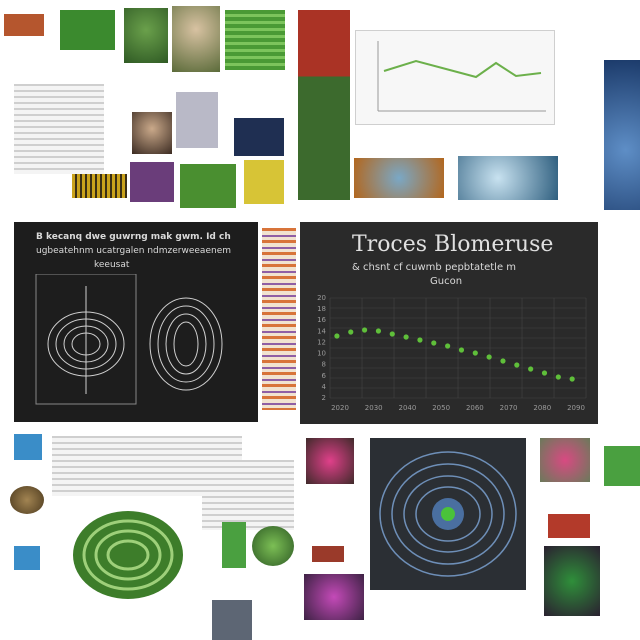 The width and height of the screenshot is (640, 640). I want to click on thumb-line-chart, so click(455, 77).